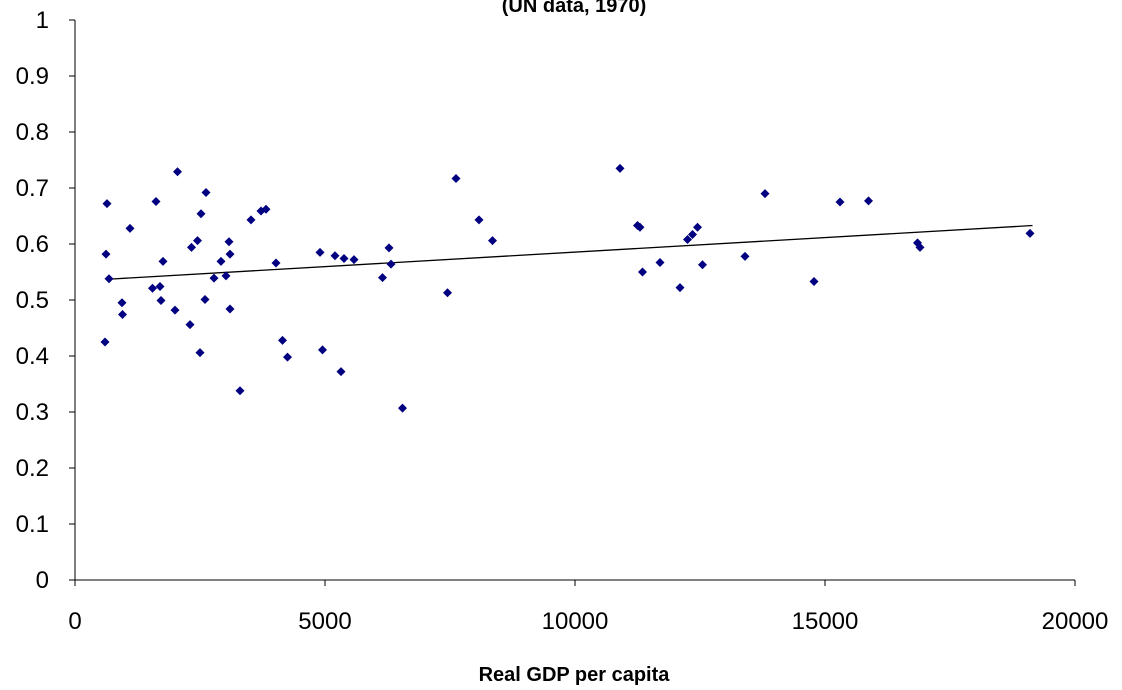 Image resolution: width=1122 pixels, height=690 pixels. Describe the element at coordinates (574, 8) in the screenshot. I see `chart-title: (UN data, 1970)` at that location.